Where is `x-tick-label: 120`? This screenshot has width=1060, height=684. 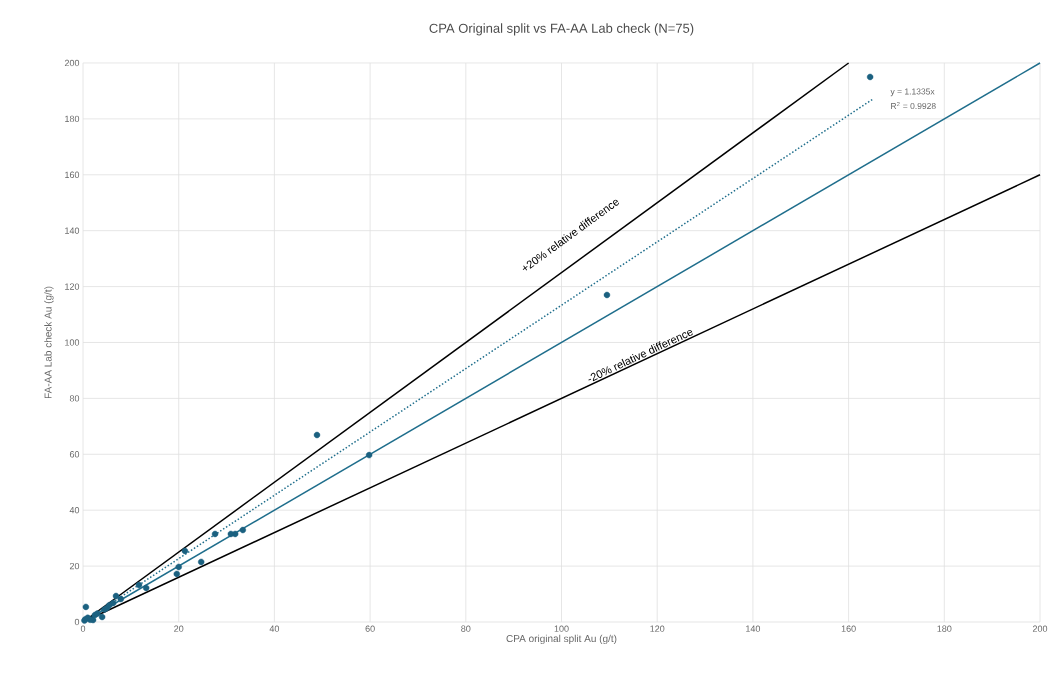 x-tick-label: 120 is located at coordinates (657, 628).